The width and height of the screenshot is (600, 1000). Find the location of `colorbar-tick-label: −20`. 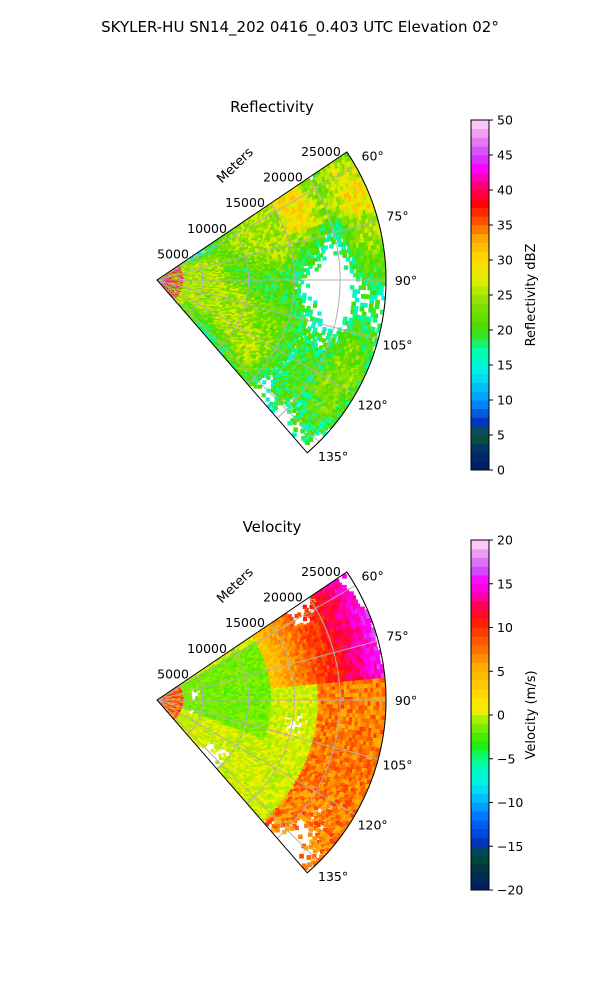

colorbar-tick-label: −20 is located at coordinates (510, 890).